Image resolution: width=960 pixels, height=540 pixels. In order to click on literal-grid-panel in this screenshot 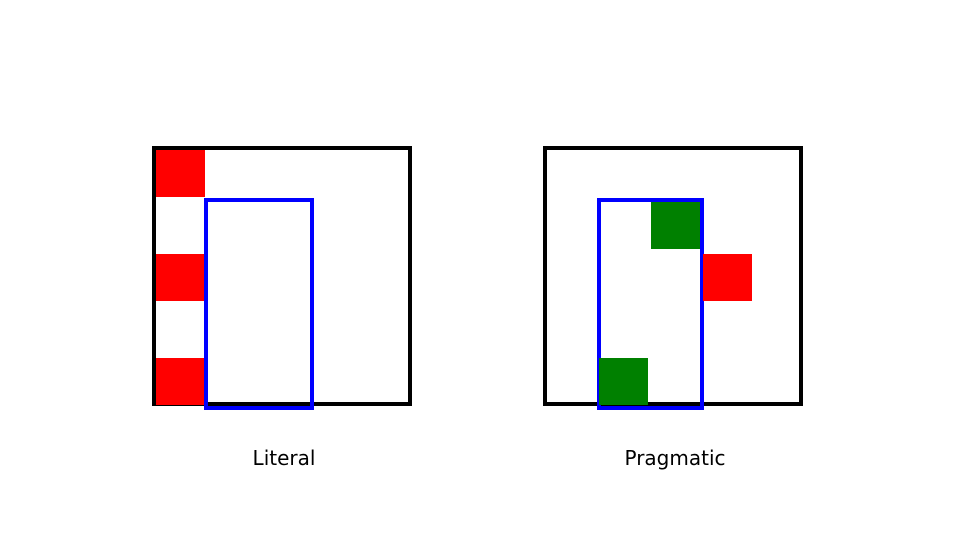, I will do `click(282, 278)`.